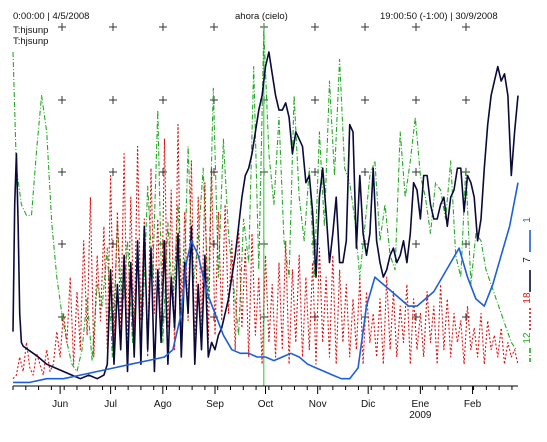 The width and height of the screenshot is (547, 442). I want to click on x-tick-label: Ene, so click(420, 404).